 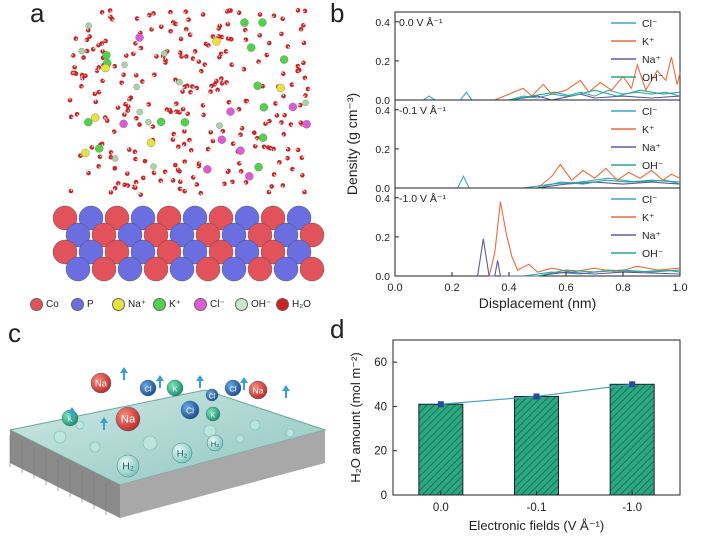 What do you see at coordinates (352, 144) in the screenshot?
I see `y-axis-title: Density (g cm⁻³)` at bounding box center [352, 144].